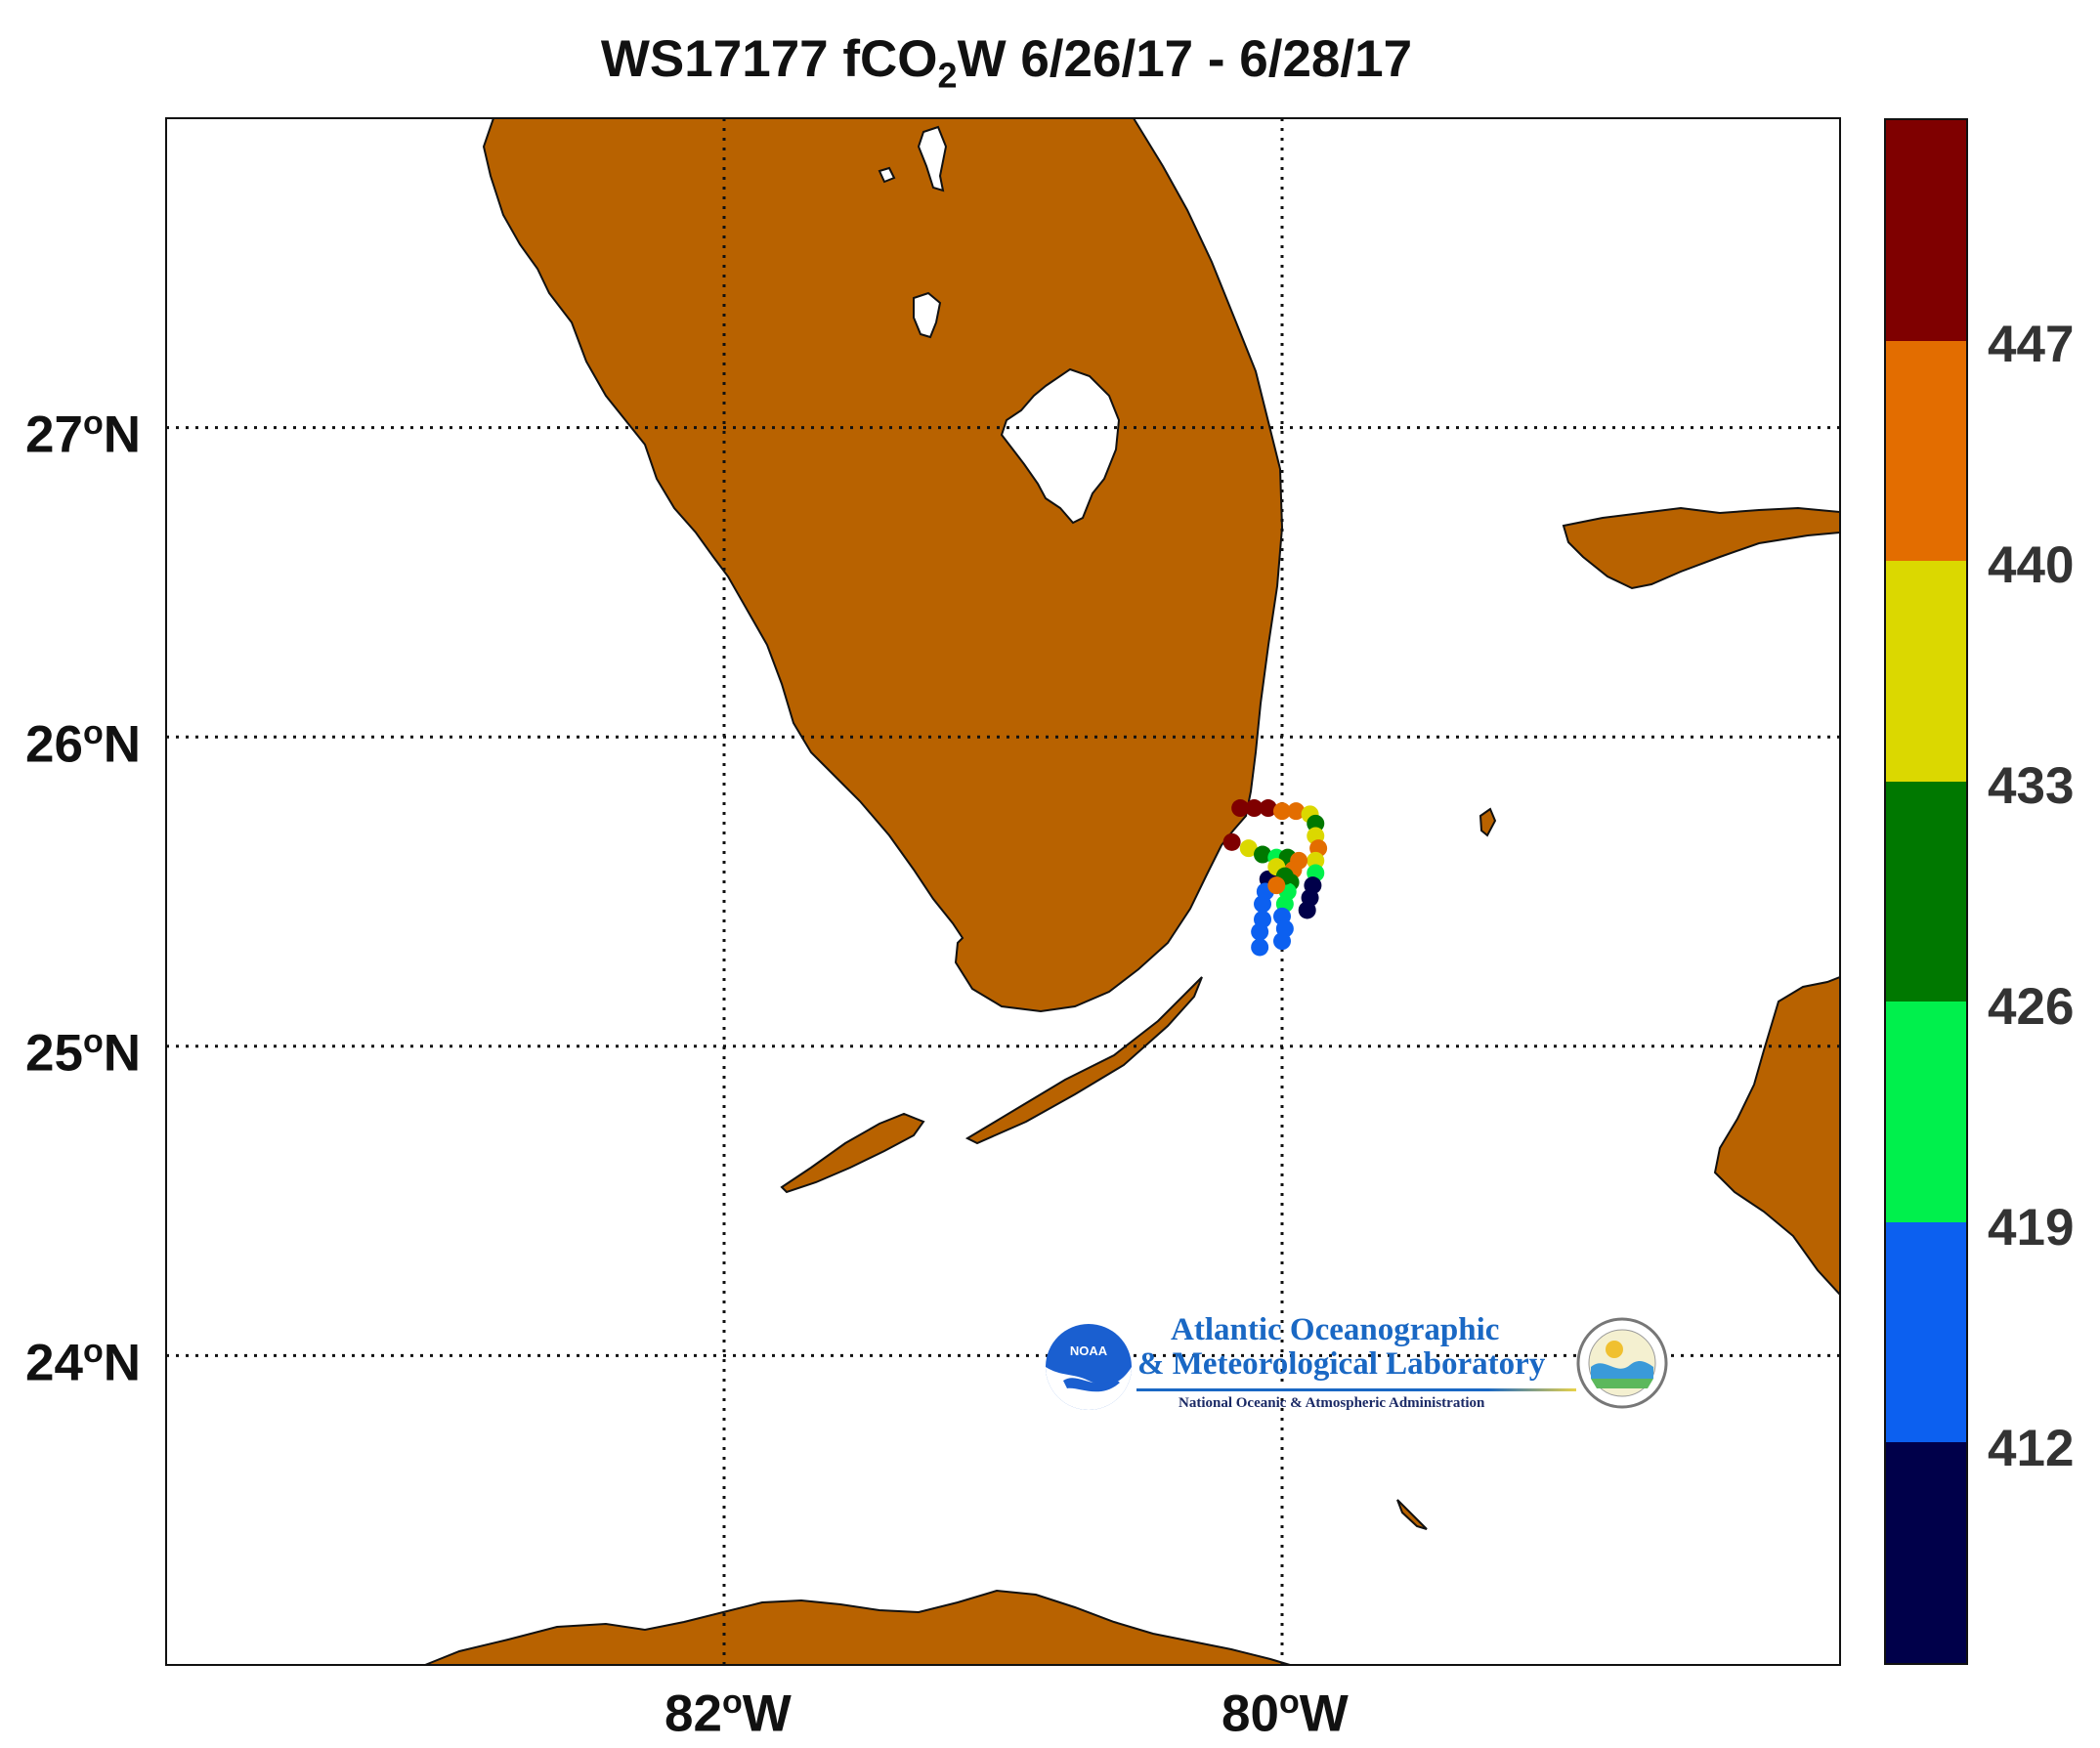 The height and width of the screenshot is (1748, 2100). Describe the element at coordinates (887, 175) in the screenshot. I see `lake-small` at that location.